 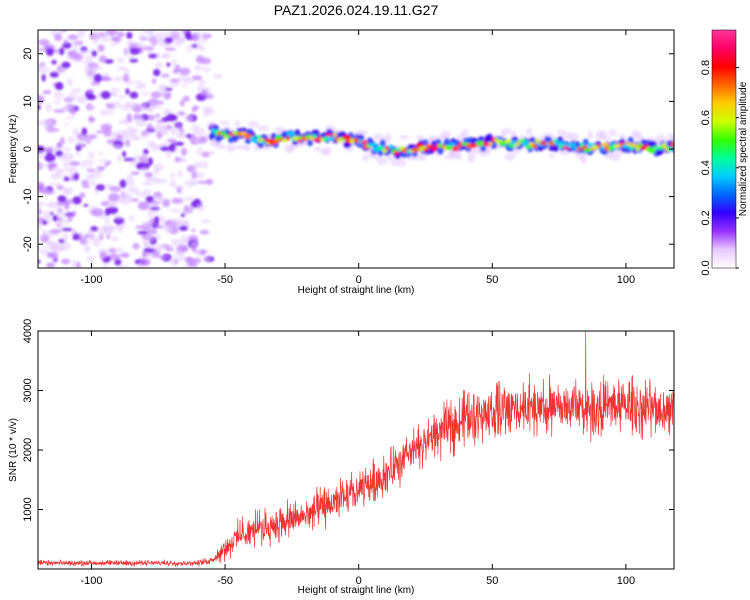 I want to click on colorbar-tick-label: 0.4, so click(x=706, y=167).